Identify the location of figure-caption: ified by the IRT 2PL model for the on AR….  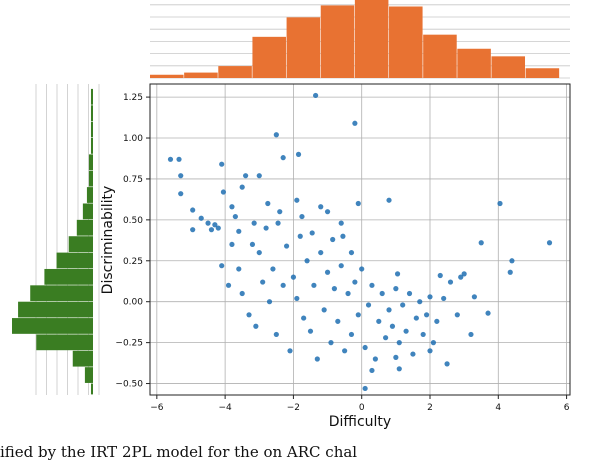
(179, 452).